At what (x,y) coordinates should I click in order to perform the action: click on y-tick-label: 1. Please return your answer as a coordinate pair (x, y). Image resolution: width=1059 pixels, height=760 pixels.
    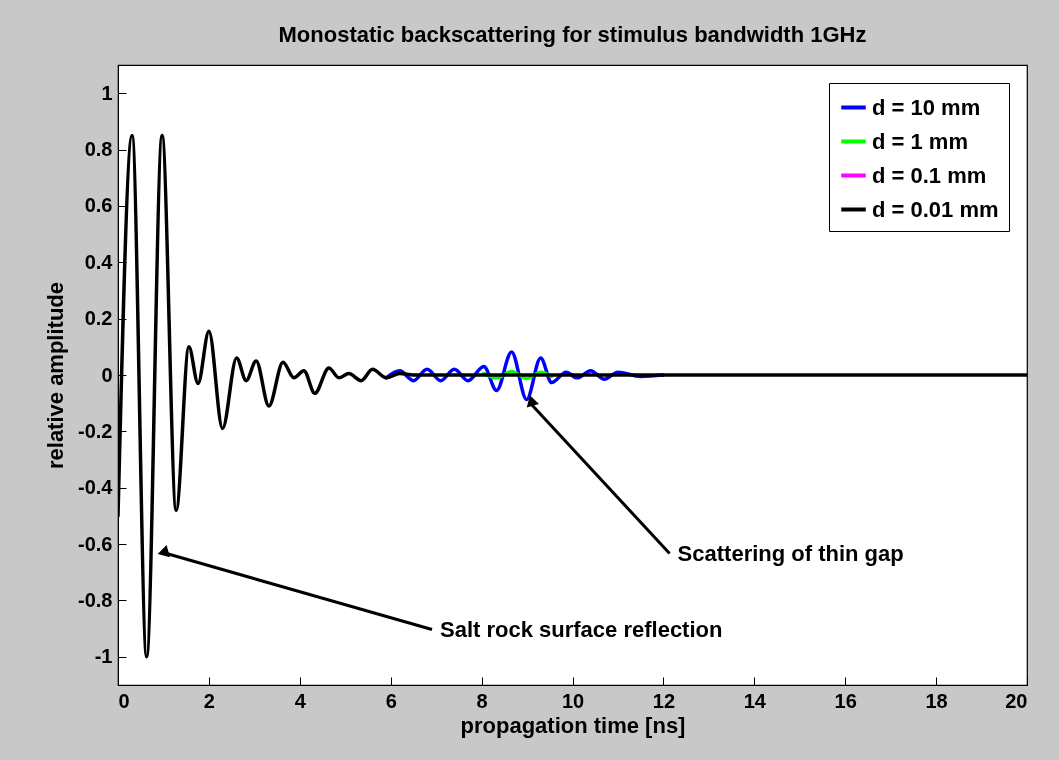
    Looking at the image, I should click on (107, 92).